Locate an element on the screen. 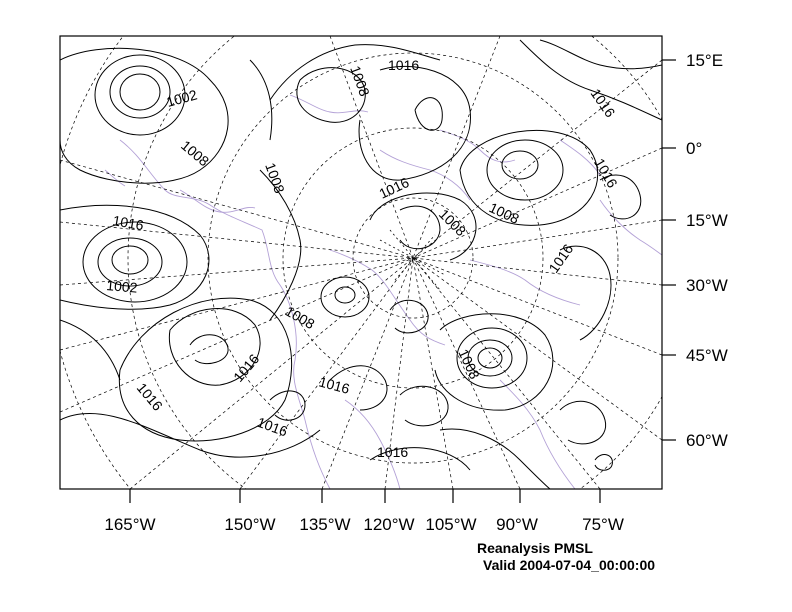  x-tick-label: 120°W is located at coordinates (388, 524).